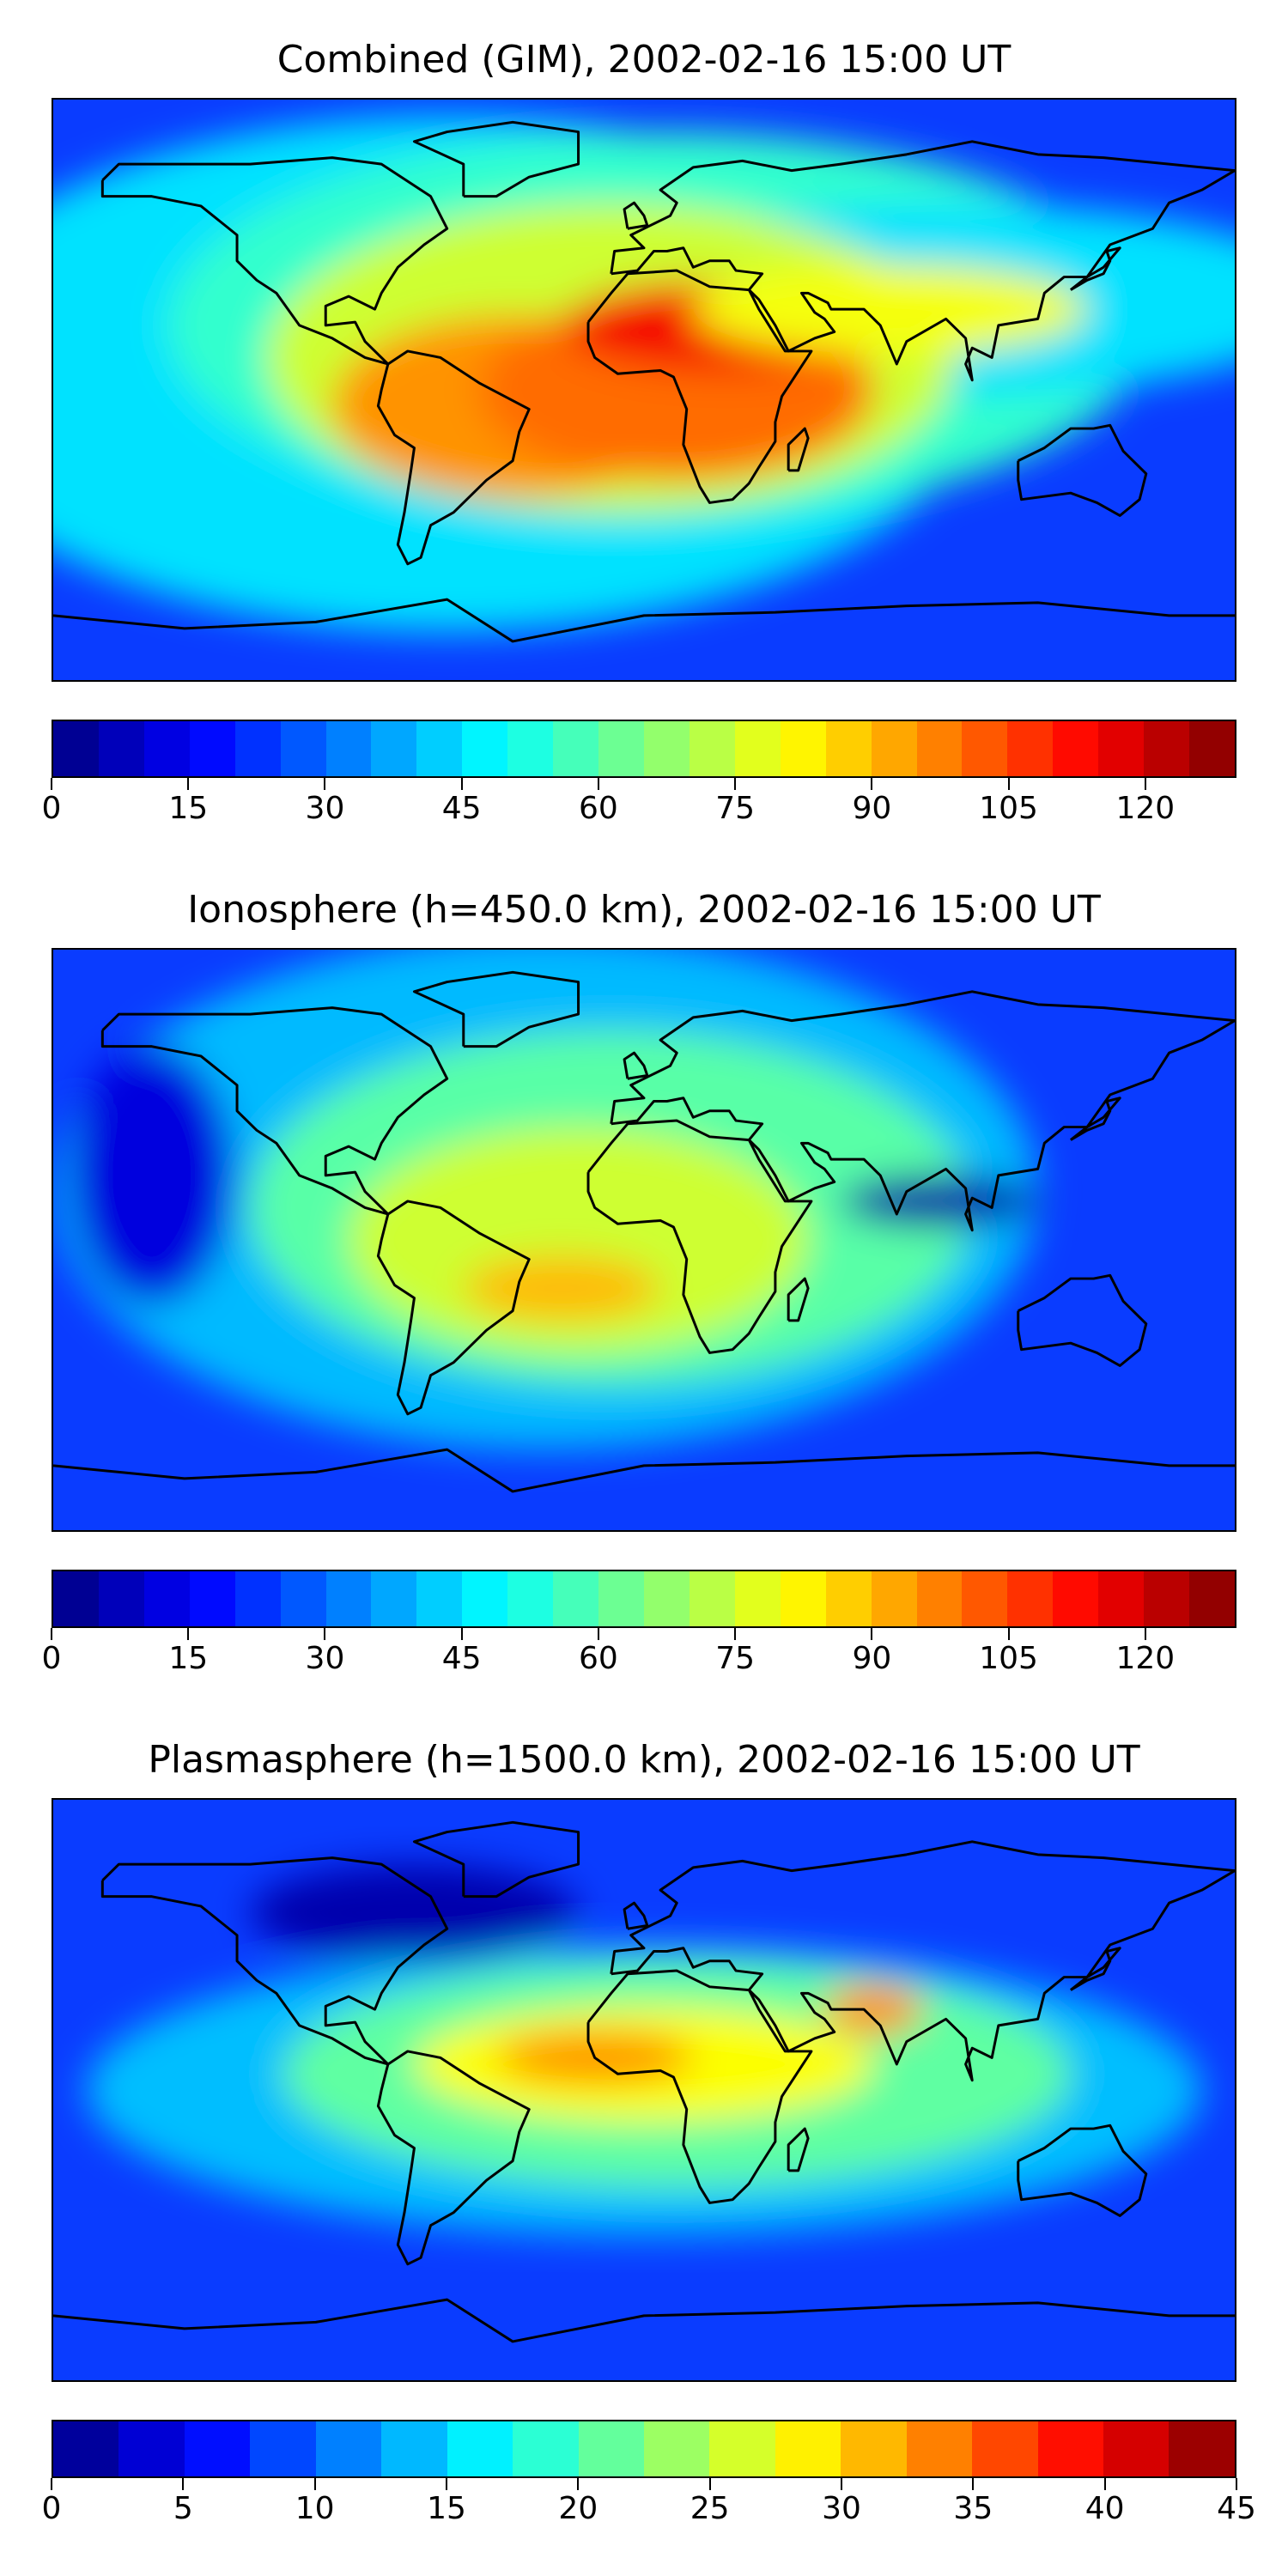 This screenshot has width=1288, height=2576. I want to click on panel-1-title: Combined (GIM), 2002-02-16 15:00 UT, so click(644, 60).